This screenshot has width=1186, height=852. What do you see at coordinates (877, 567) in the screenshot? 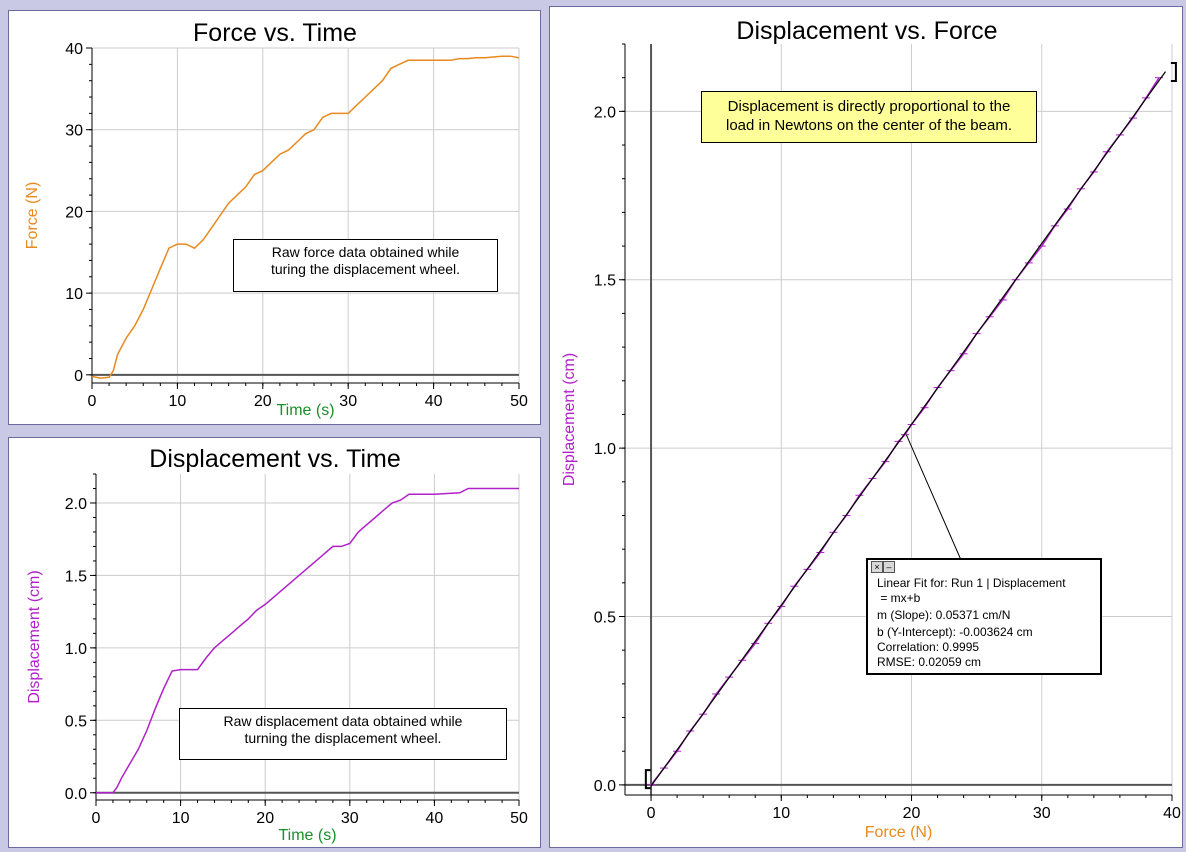
I see `close-icon: ×` at bounding box center [877, 567].